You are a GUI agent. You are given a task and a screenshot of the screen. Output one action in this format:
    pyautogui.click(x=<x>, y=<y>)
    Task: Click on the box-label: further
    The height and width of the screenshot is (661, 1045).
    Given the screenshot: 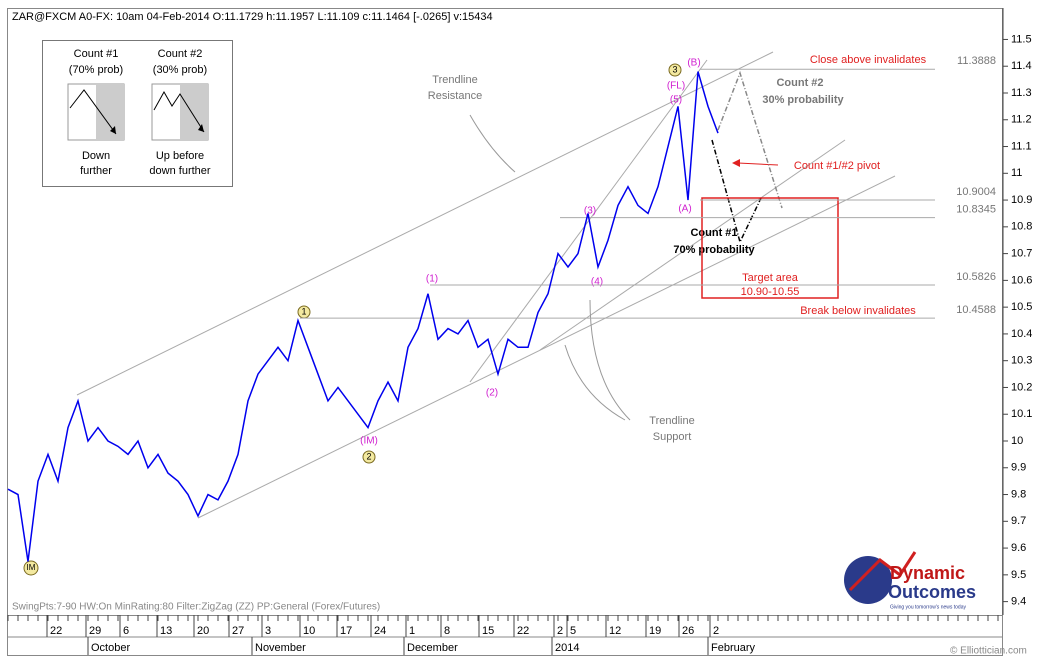 What is the action you would take?
    pyautogui.click(x=96, y=171)
    